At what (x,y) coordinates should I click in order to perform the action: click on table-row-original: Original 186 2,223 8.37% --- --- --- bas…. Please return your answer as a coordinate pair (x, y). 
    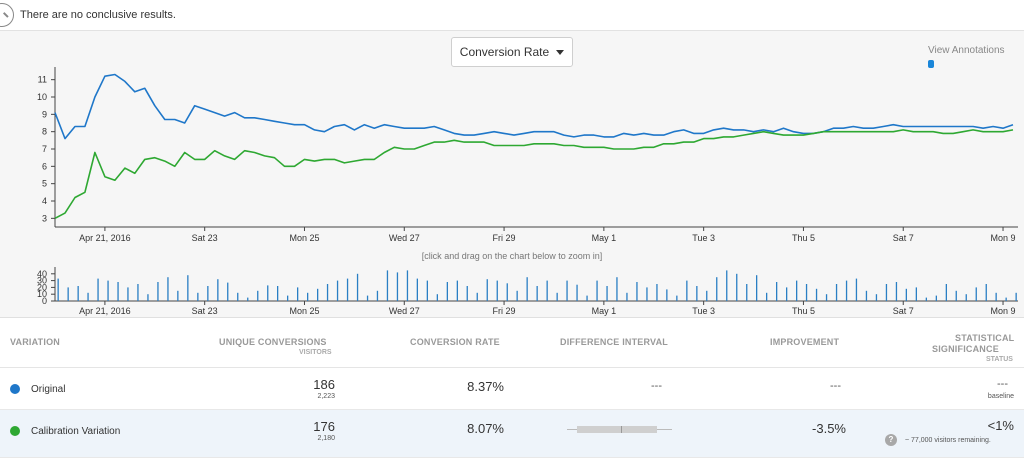
    Looking at the image, I should click on (512, 389).